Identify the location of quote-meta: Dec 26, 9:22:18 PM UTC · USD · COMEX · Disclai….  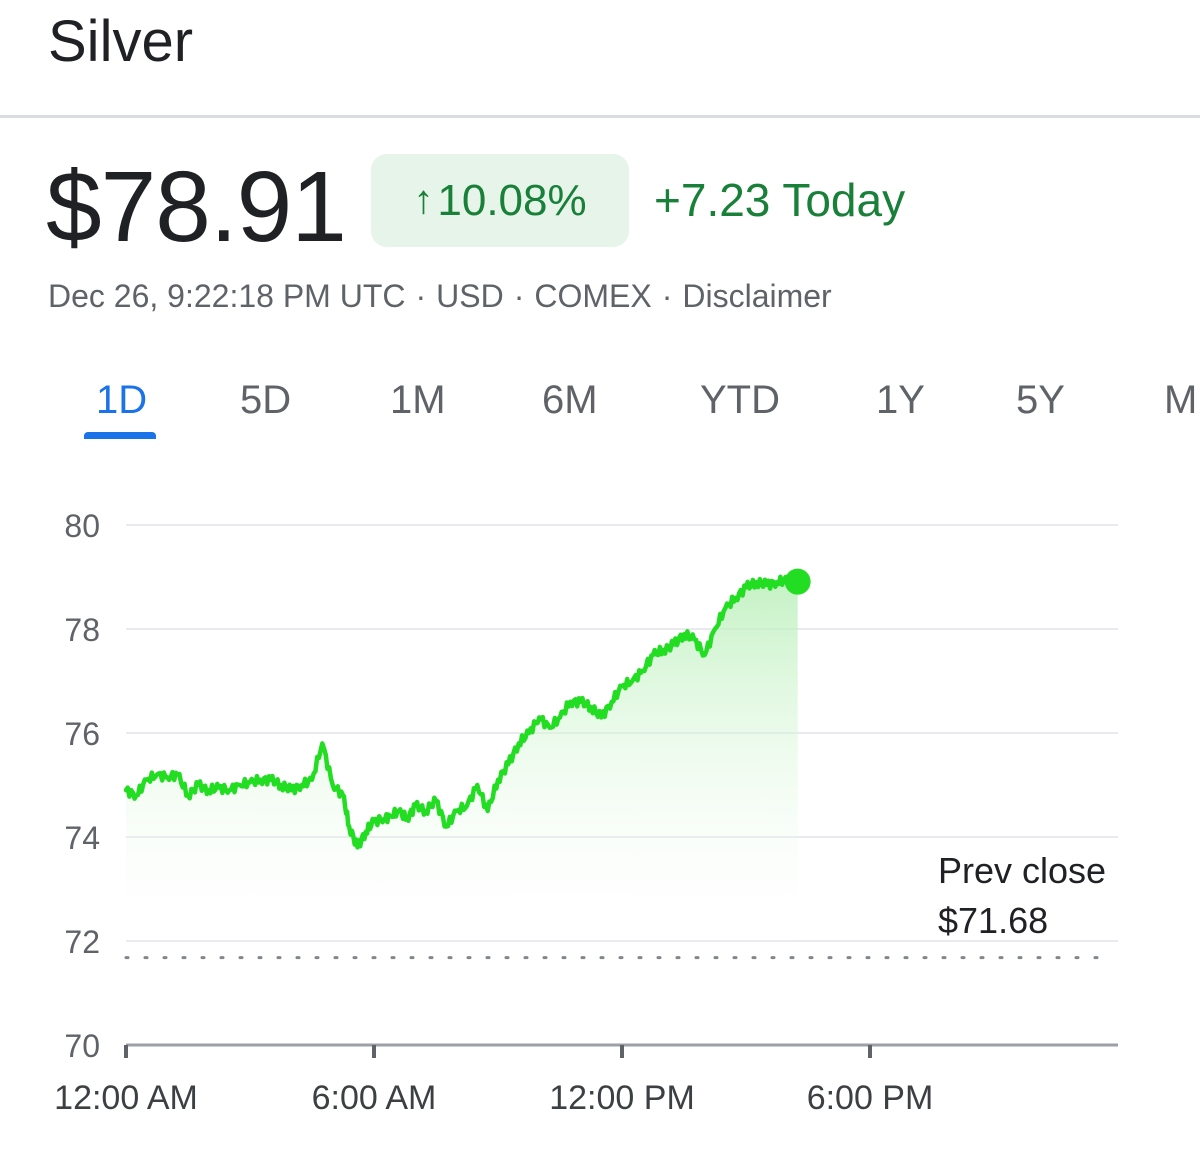
(440, 296).